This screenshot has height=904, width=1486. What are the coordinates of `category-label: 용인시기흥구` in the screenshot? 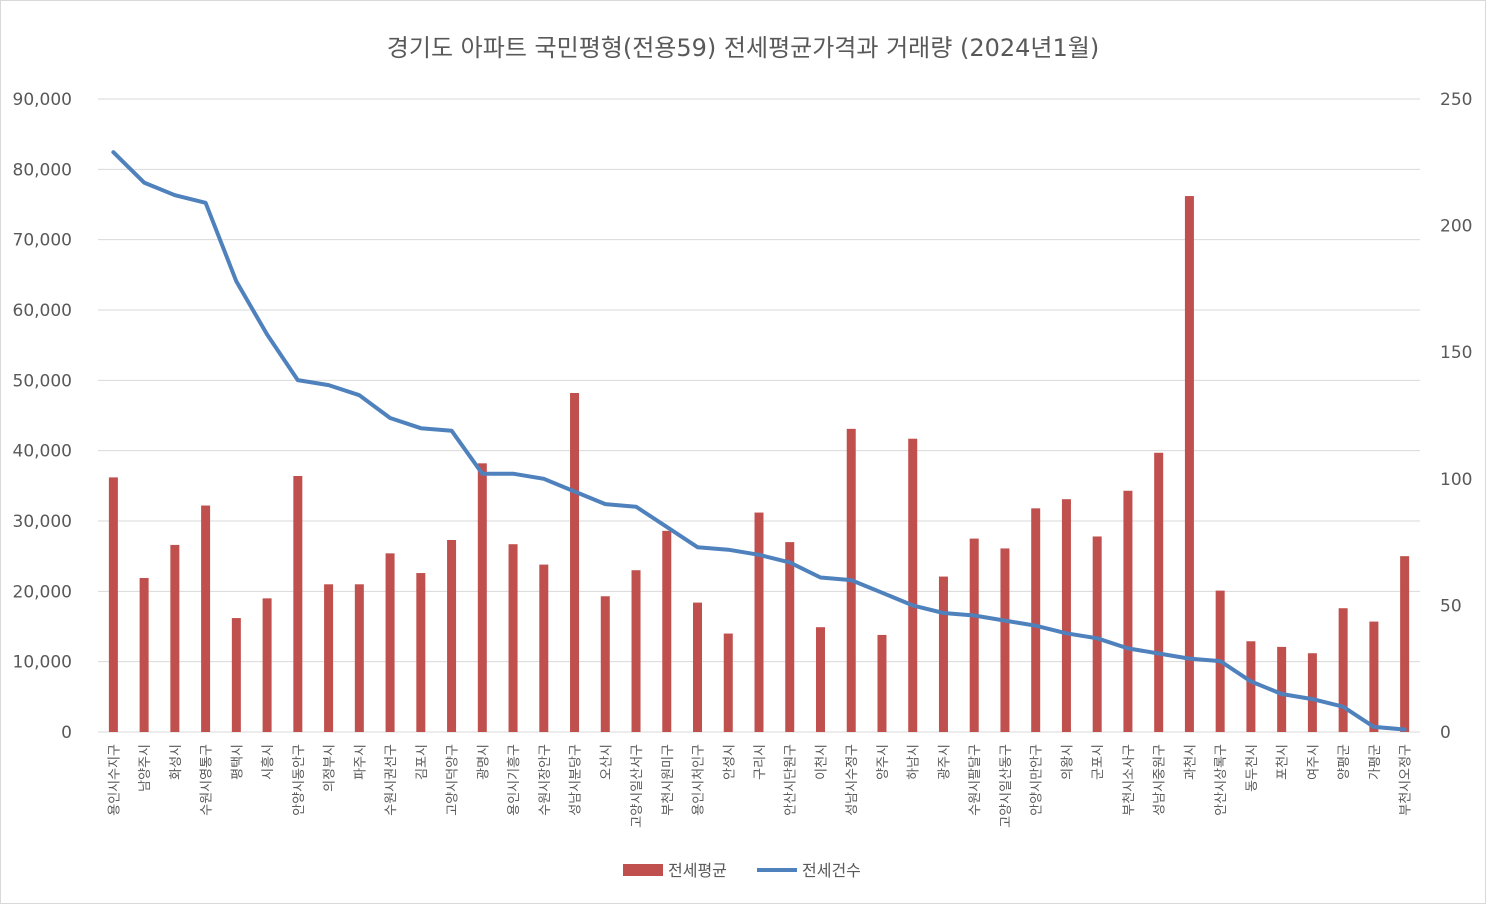 It's located at (514, 780).